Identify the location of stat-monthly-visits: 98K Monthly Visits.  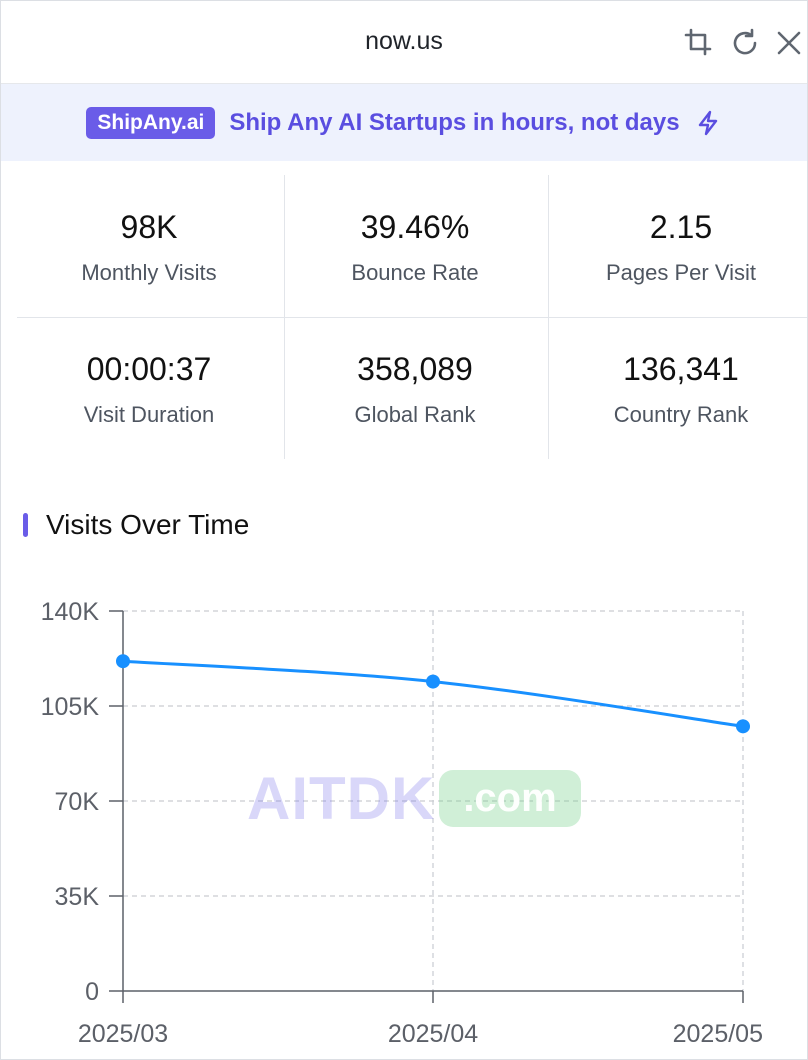
(149, 246).